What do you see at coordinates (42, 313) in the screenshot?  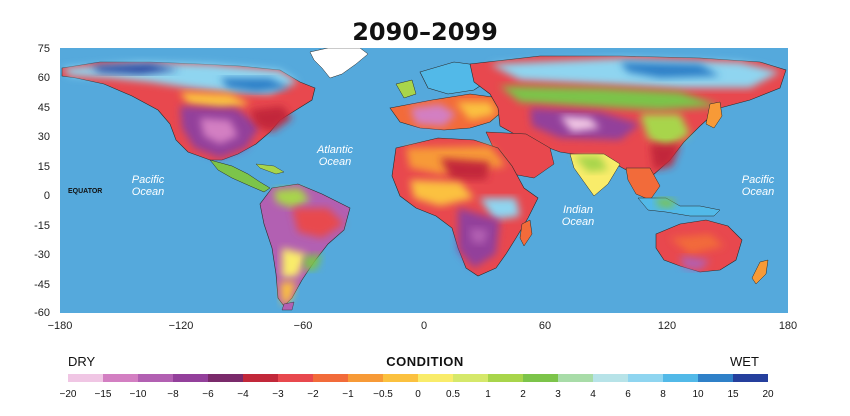 I see `y-tick: -60` at bounding box center [42, 313].